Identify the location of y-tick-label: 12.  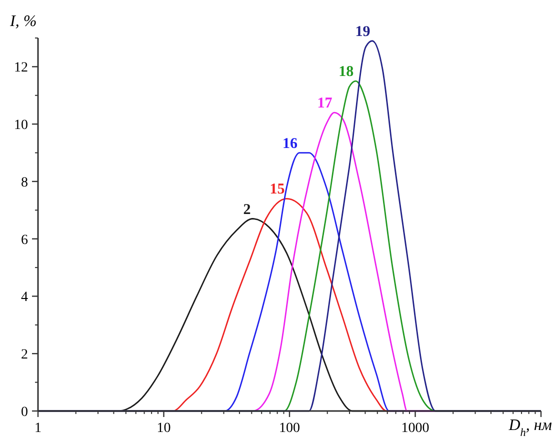
(21, 68).